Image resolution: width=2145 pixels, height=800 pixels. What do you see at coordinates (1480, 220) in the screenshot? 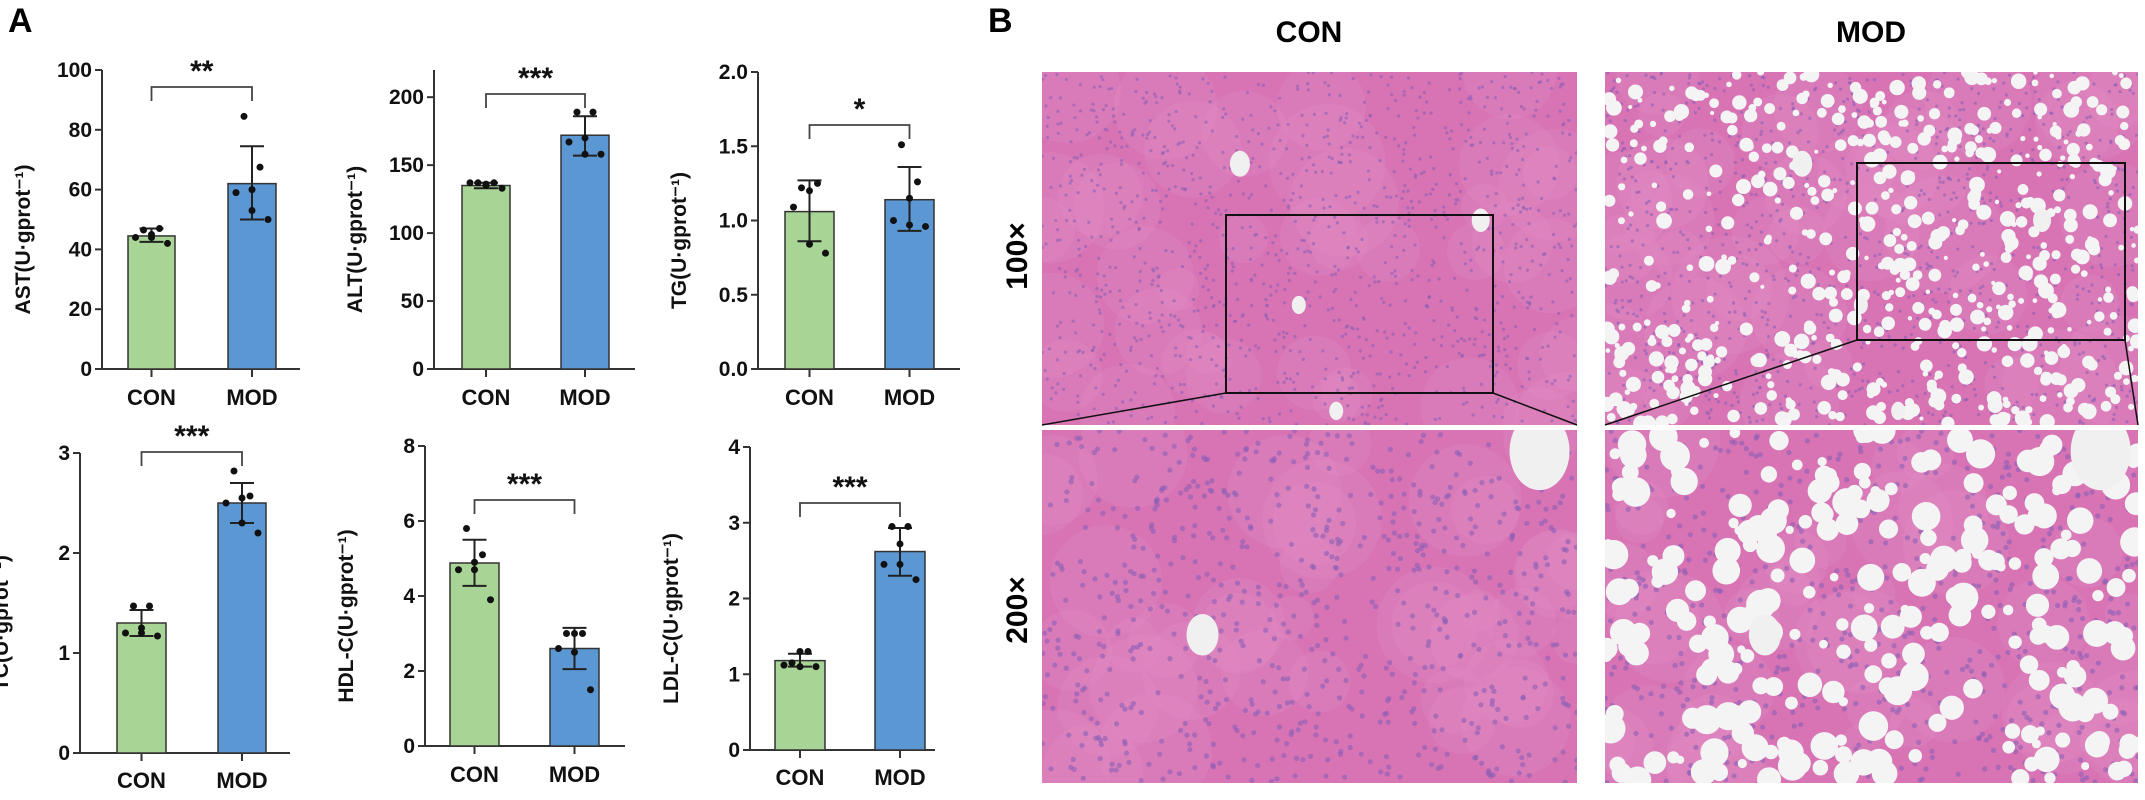
I see `central-vein` at bounding box center [1480, 220].